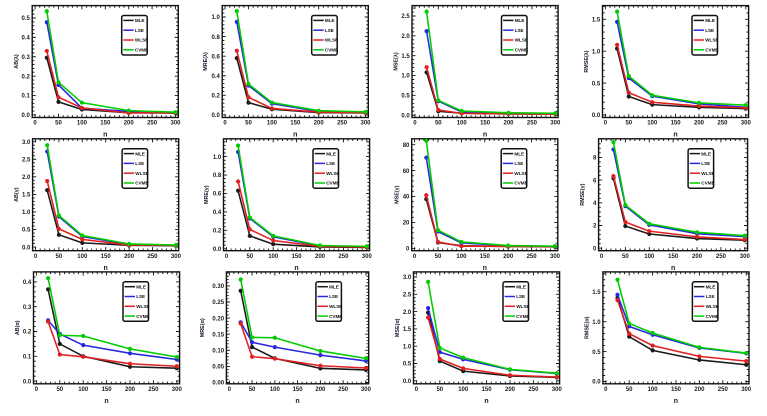 Image resolution: width=767 pixels, height=416 pixels. What do you see at coordinates (18, 327) in the screenshot?
I see `svg-text: AB(α)` at bounding box center [18, 327].